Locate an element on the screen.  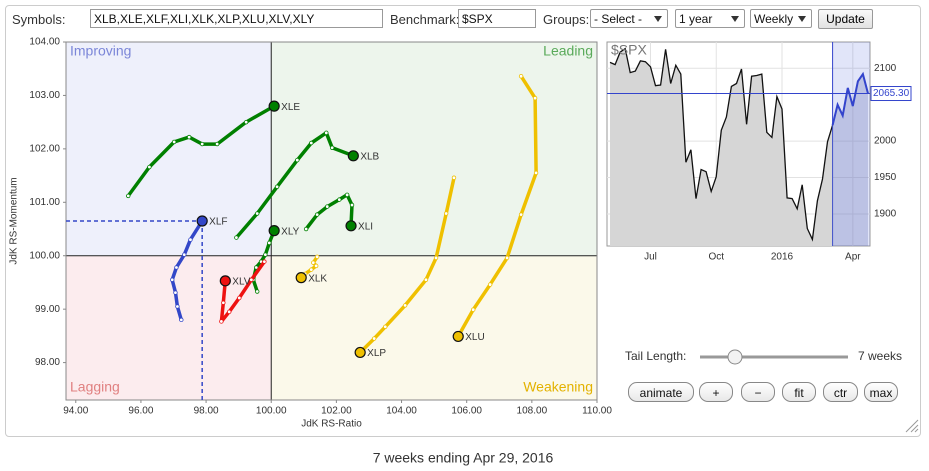
x-tick-label: 110.00 is located at coordinates (597, 411).